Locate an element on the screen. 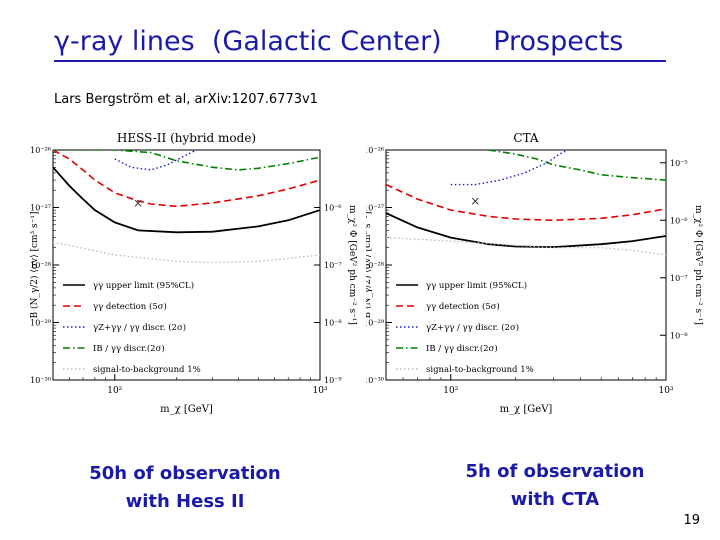 The width and height of the screenshot is (720, 540). caption-cta: 5h of observation with CTA is located at coordinates (555, 486).